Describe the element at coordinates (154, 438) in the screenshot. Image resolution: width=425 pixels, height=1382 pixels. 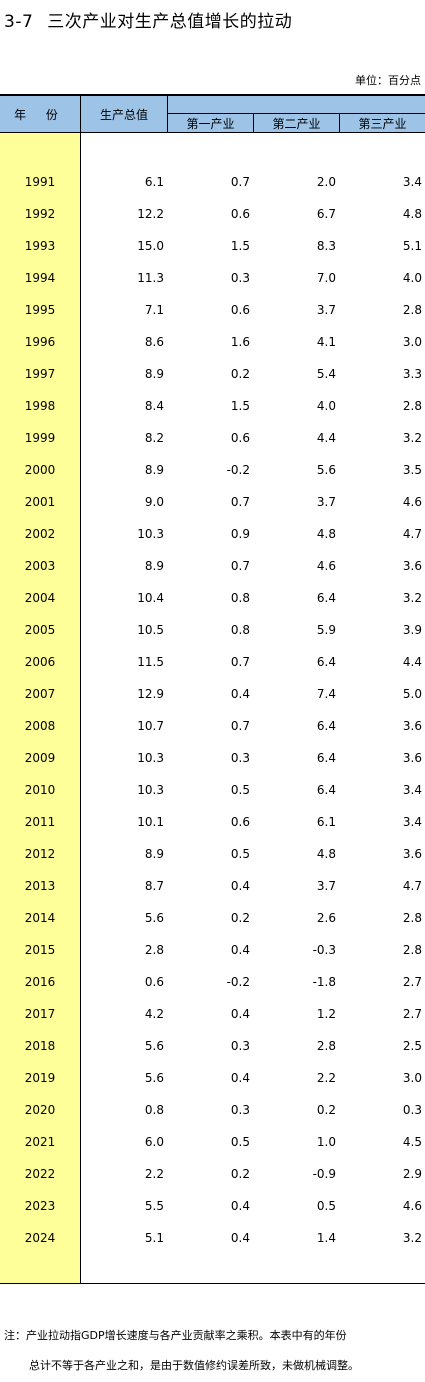
I see `cell-gdp: 8.2` at that location.